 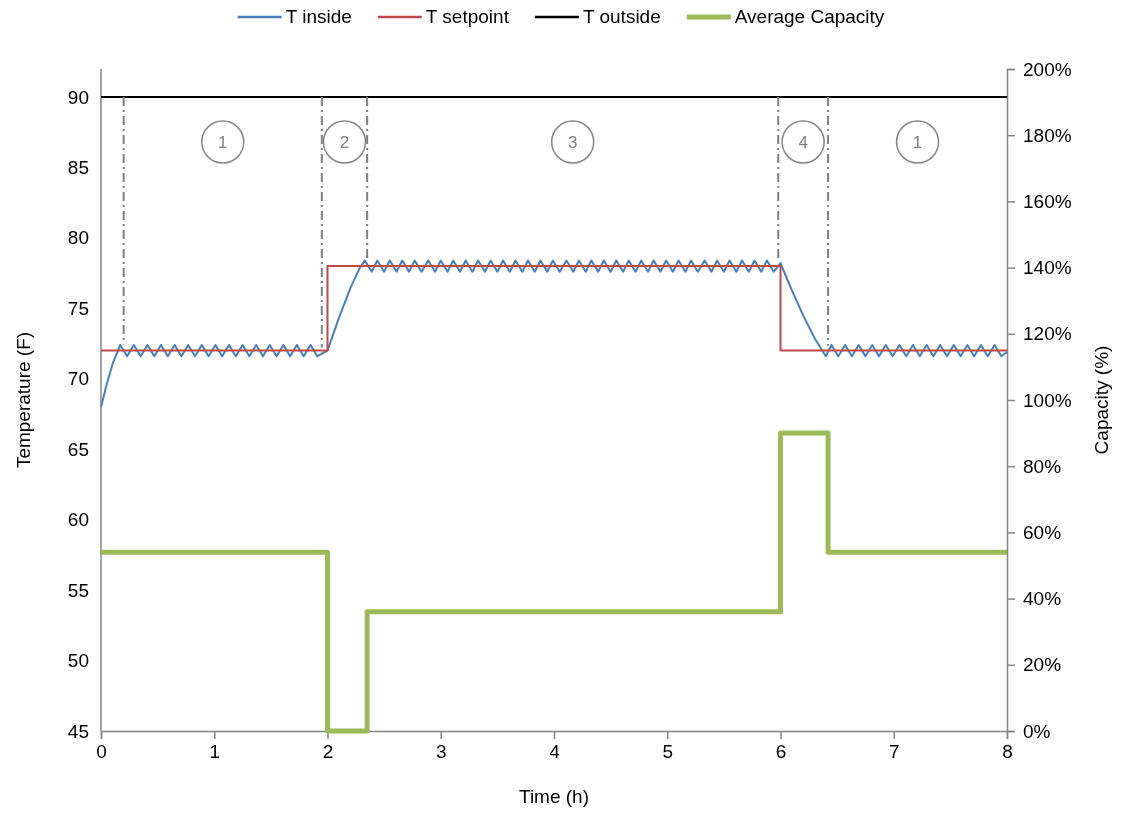 What do you see at coordinates (781, 752) in the screenshot?
I see `x-tick-label: 6` at bounding box center [781, 752].